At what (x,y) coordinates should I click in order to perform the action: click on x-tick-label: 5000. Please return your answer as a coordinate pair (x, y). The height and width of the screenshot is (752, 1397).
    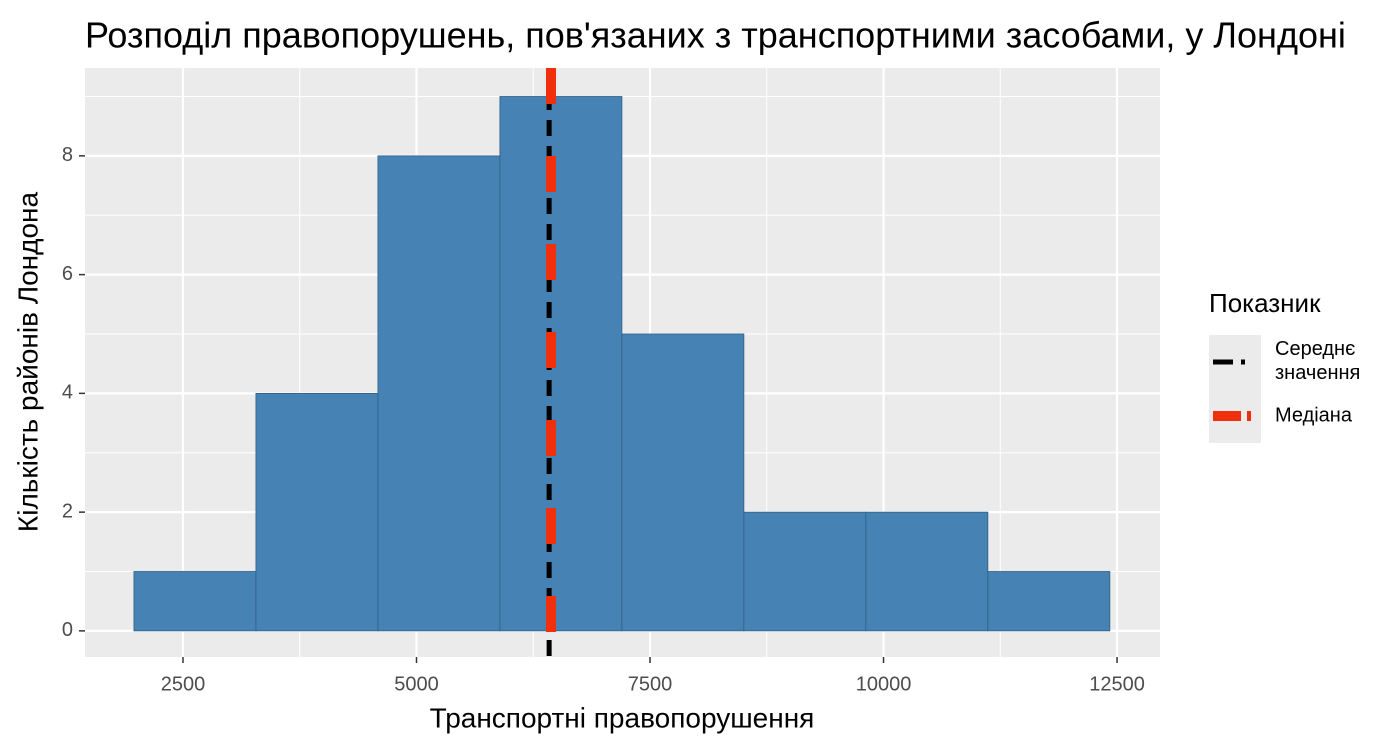
    Looking at the image, I should click on (416, 684).